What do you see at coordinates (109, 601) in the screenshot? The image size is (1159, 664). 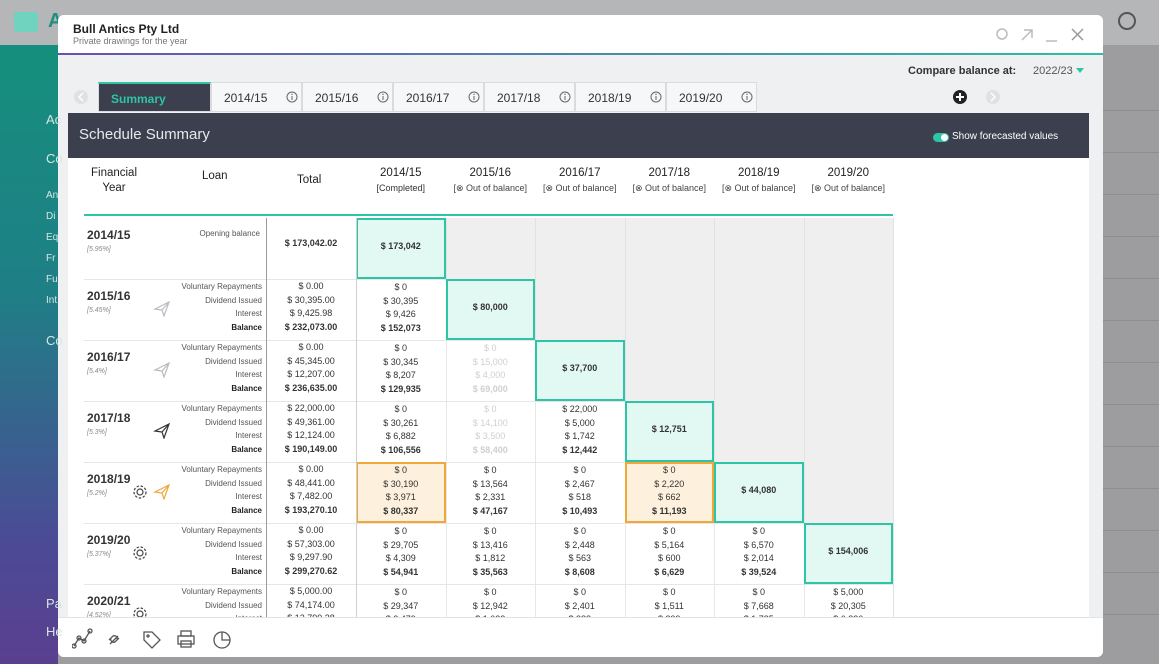 I see `row-year: 2020/21` at bounding box center [109, 601].